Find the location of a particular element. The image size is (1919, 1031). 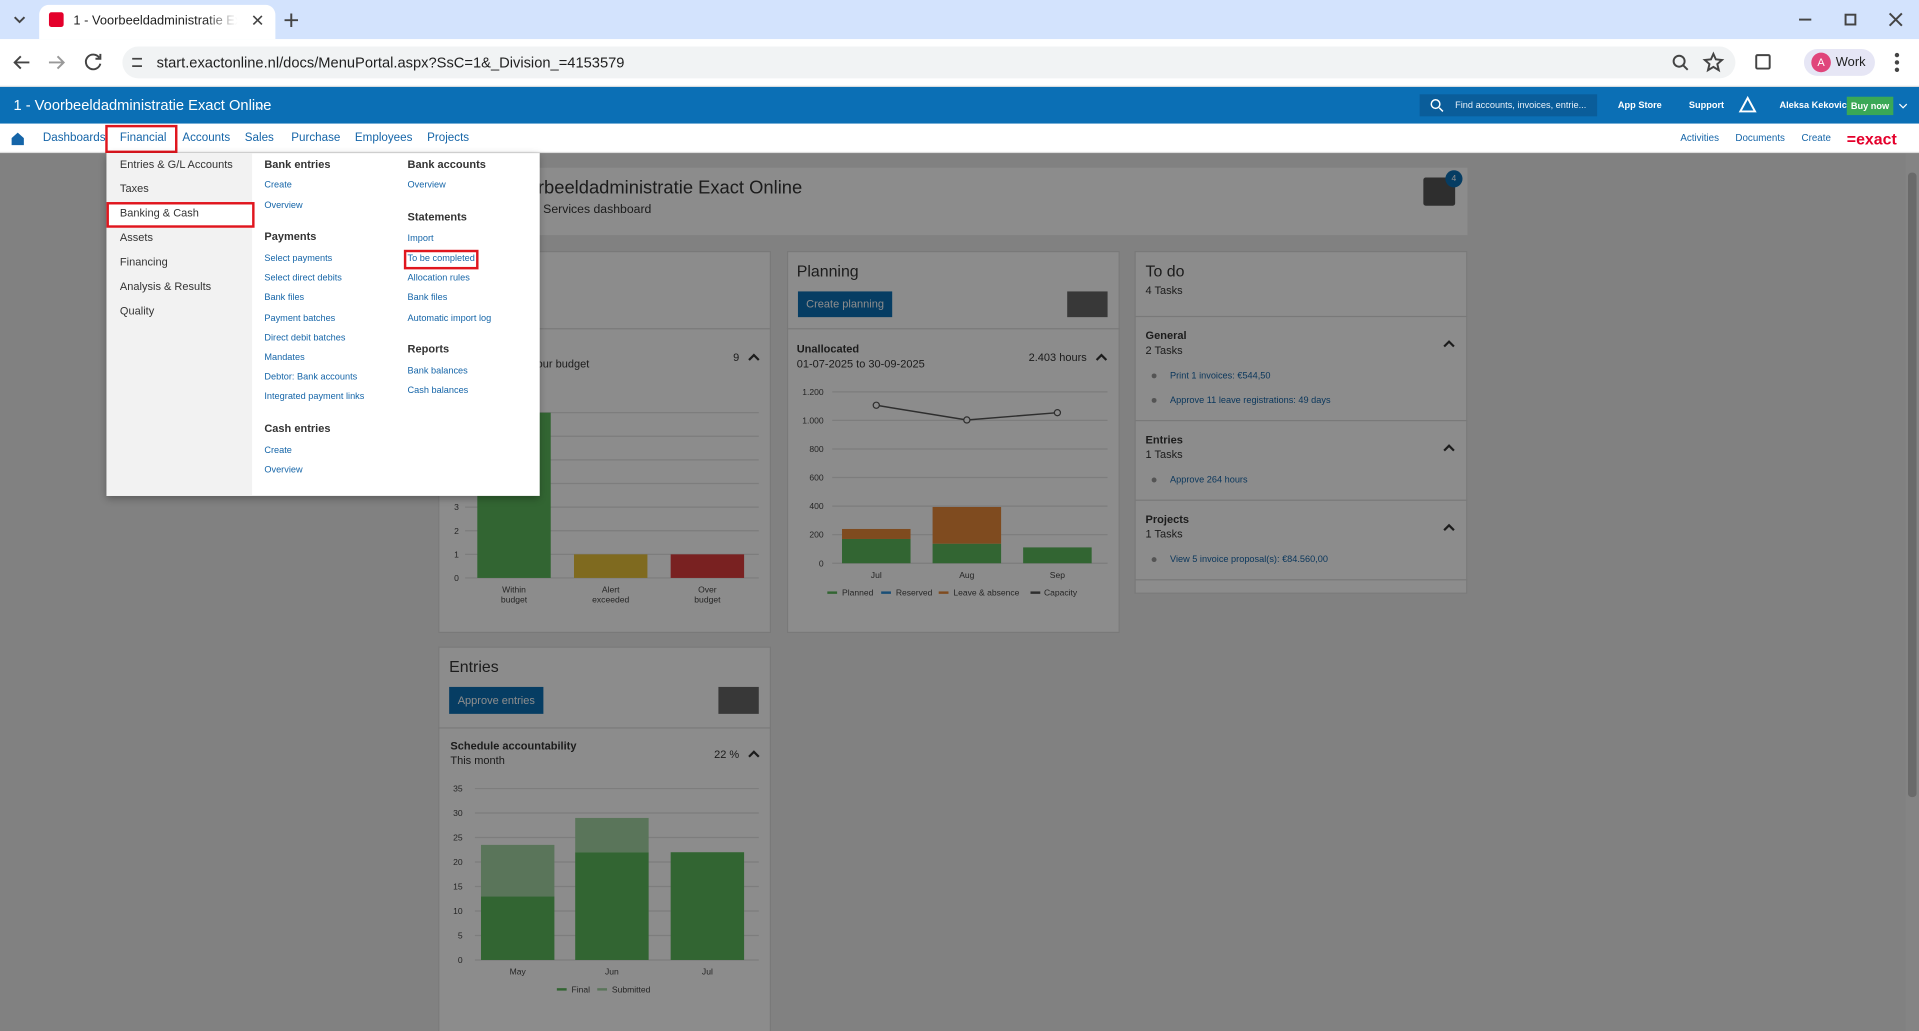

avatar is located at coordinates (1821, 62).